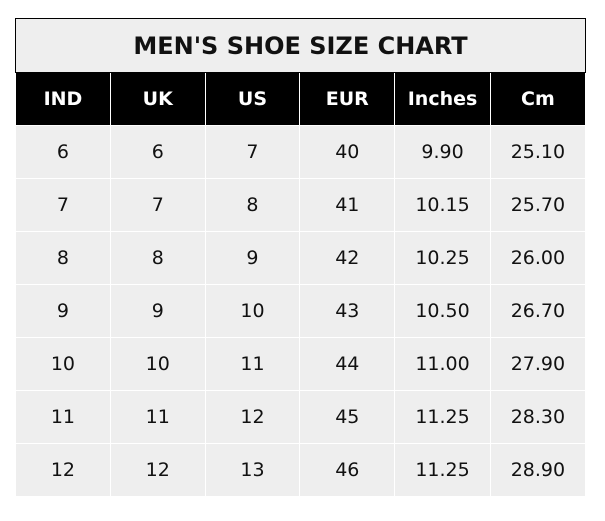 This screenshot has height=521, width=605. Describe the element at coordinates (157, 99) in the screenshot. I see `column-header: UK` at that location.